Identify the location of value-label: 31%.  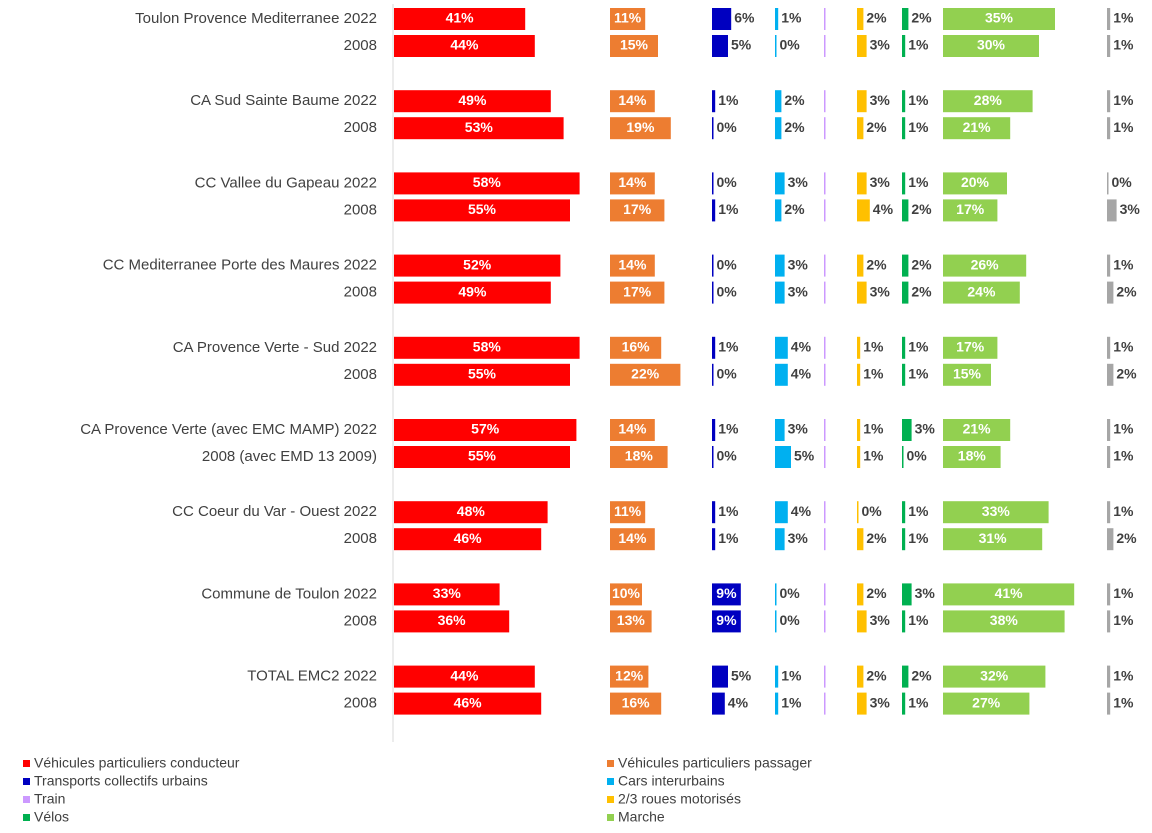
(993, 538).